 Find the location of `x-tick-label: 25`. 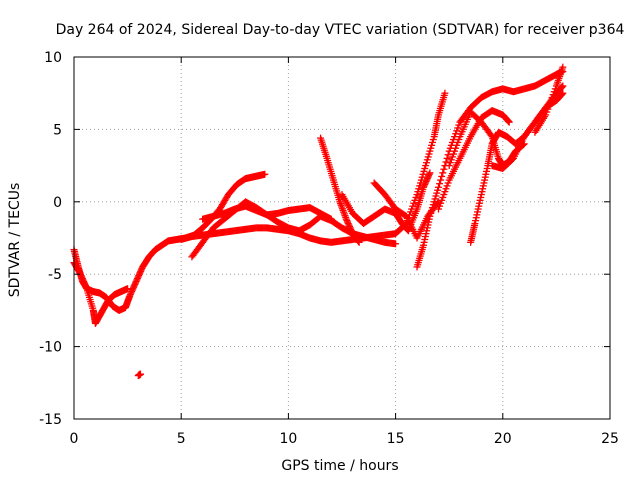

x-tick-label: 25 is located at coordinates (610, 439).